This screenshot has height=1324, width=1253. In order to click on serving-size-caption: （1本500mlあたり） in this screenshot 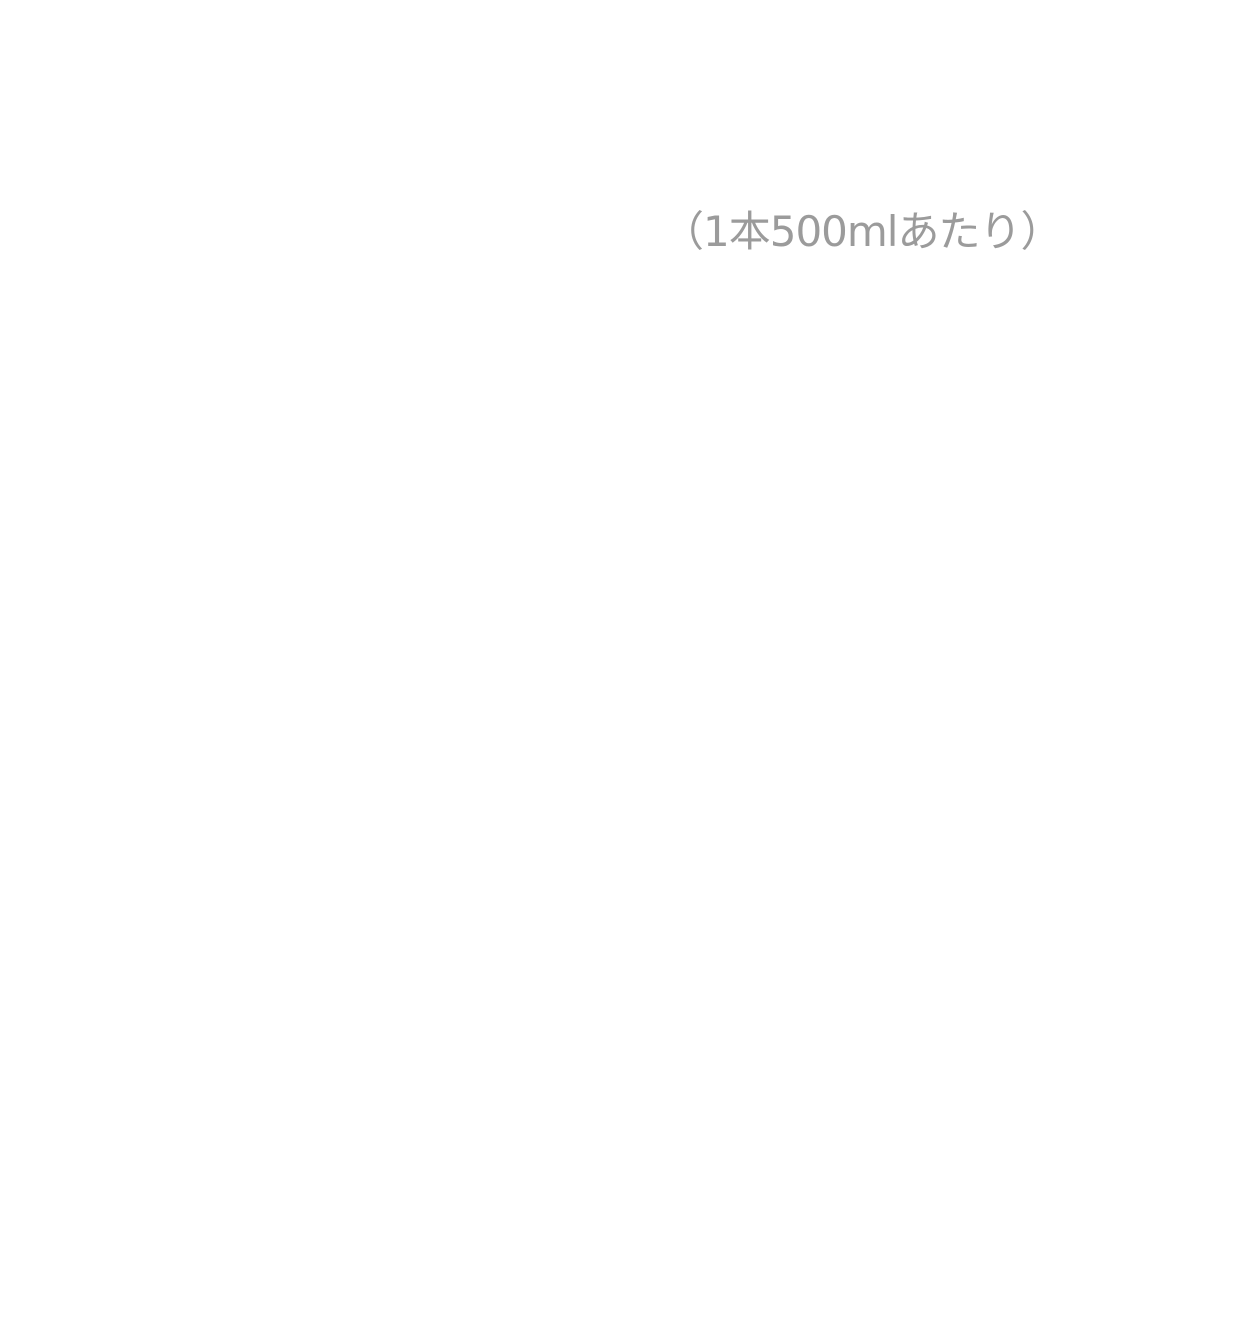, I will do `click(862, 231)`.